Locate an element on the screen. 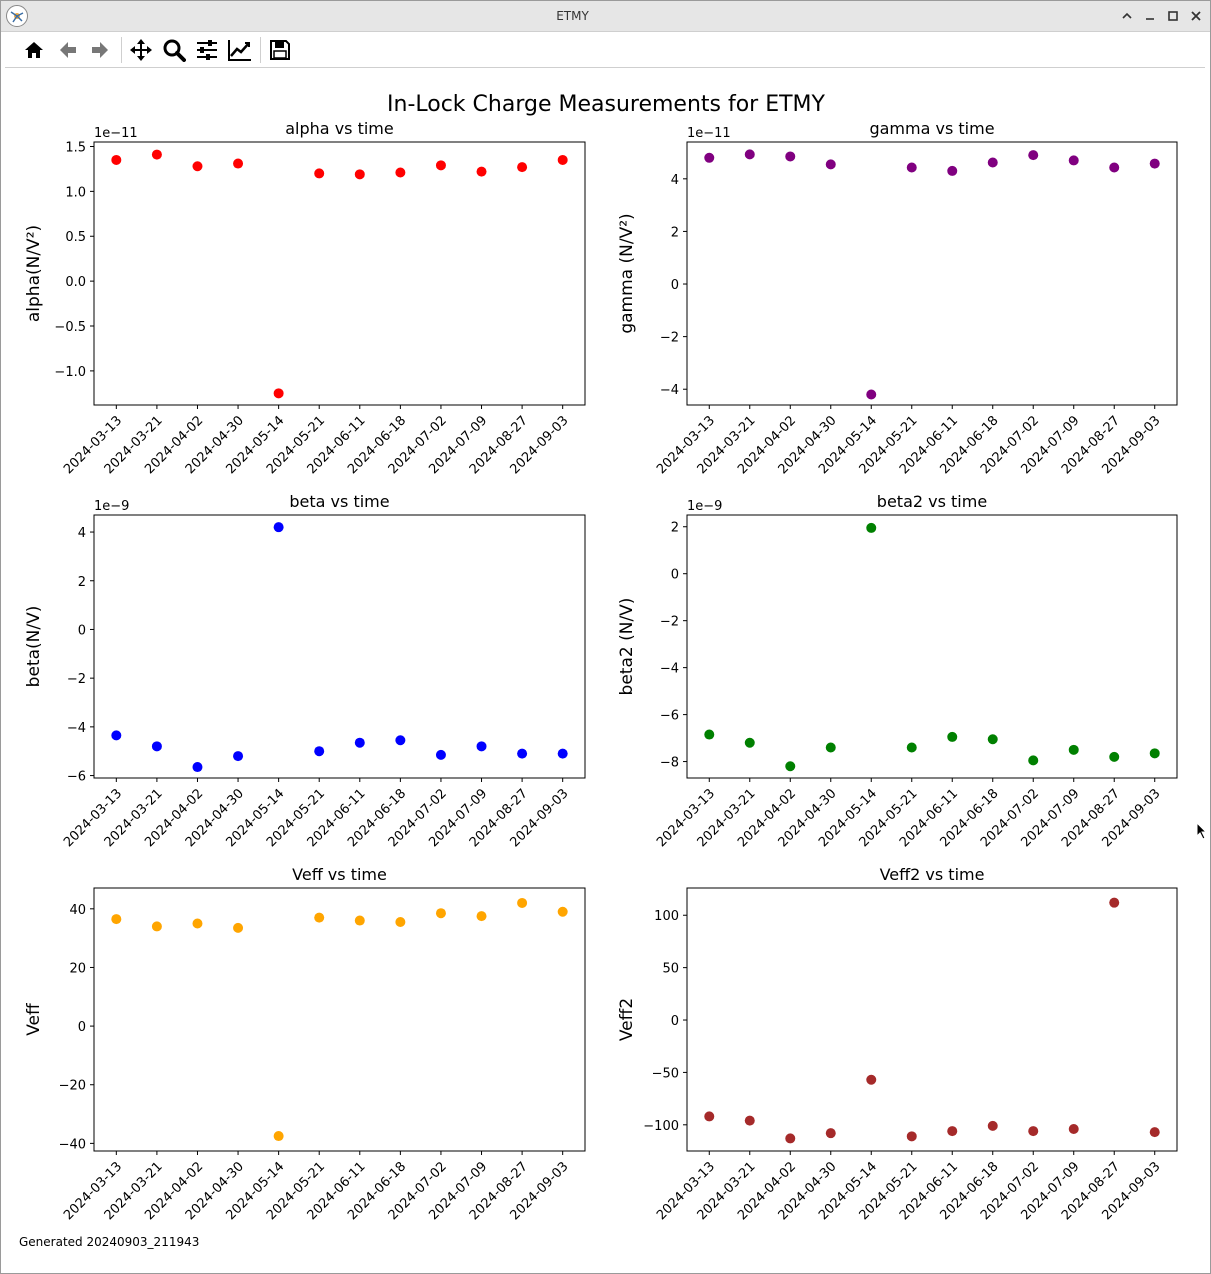  back-icon is located at coordinates (68, 50).